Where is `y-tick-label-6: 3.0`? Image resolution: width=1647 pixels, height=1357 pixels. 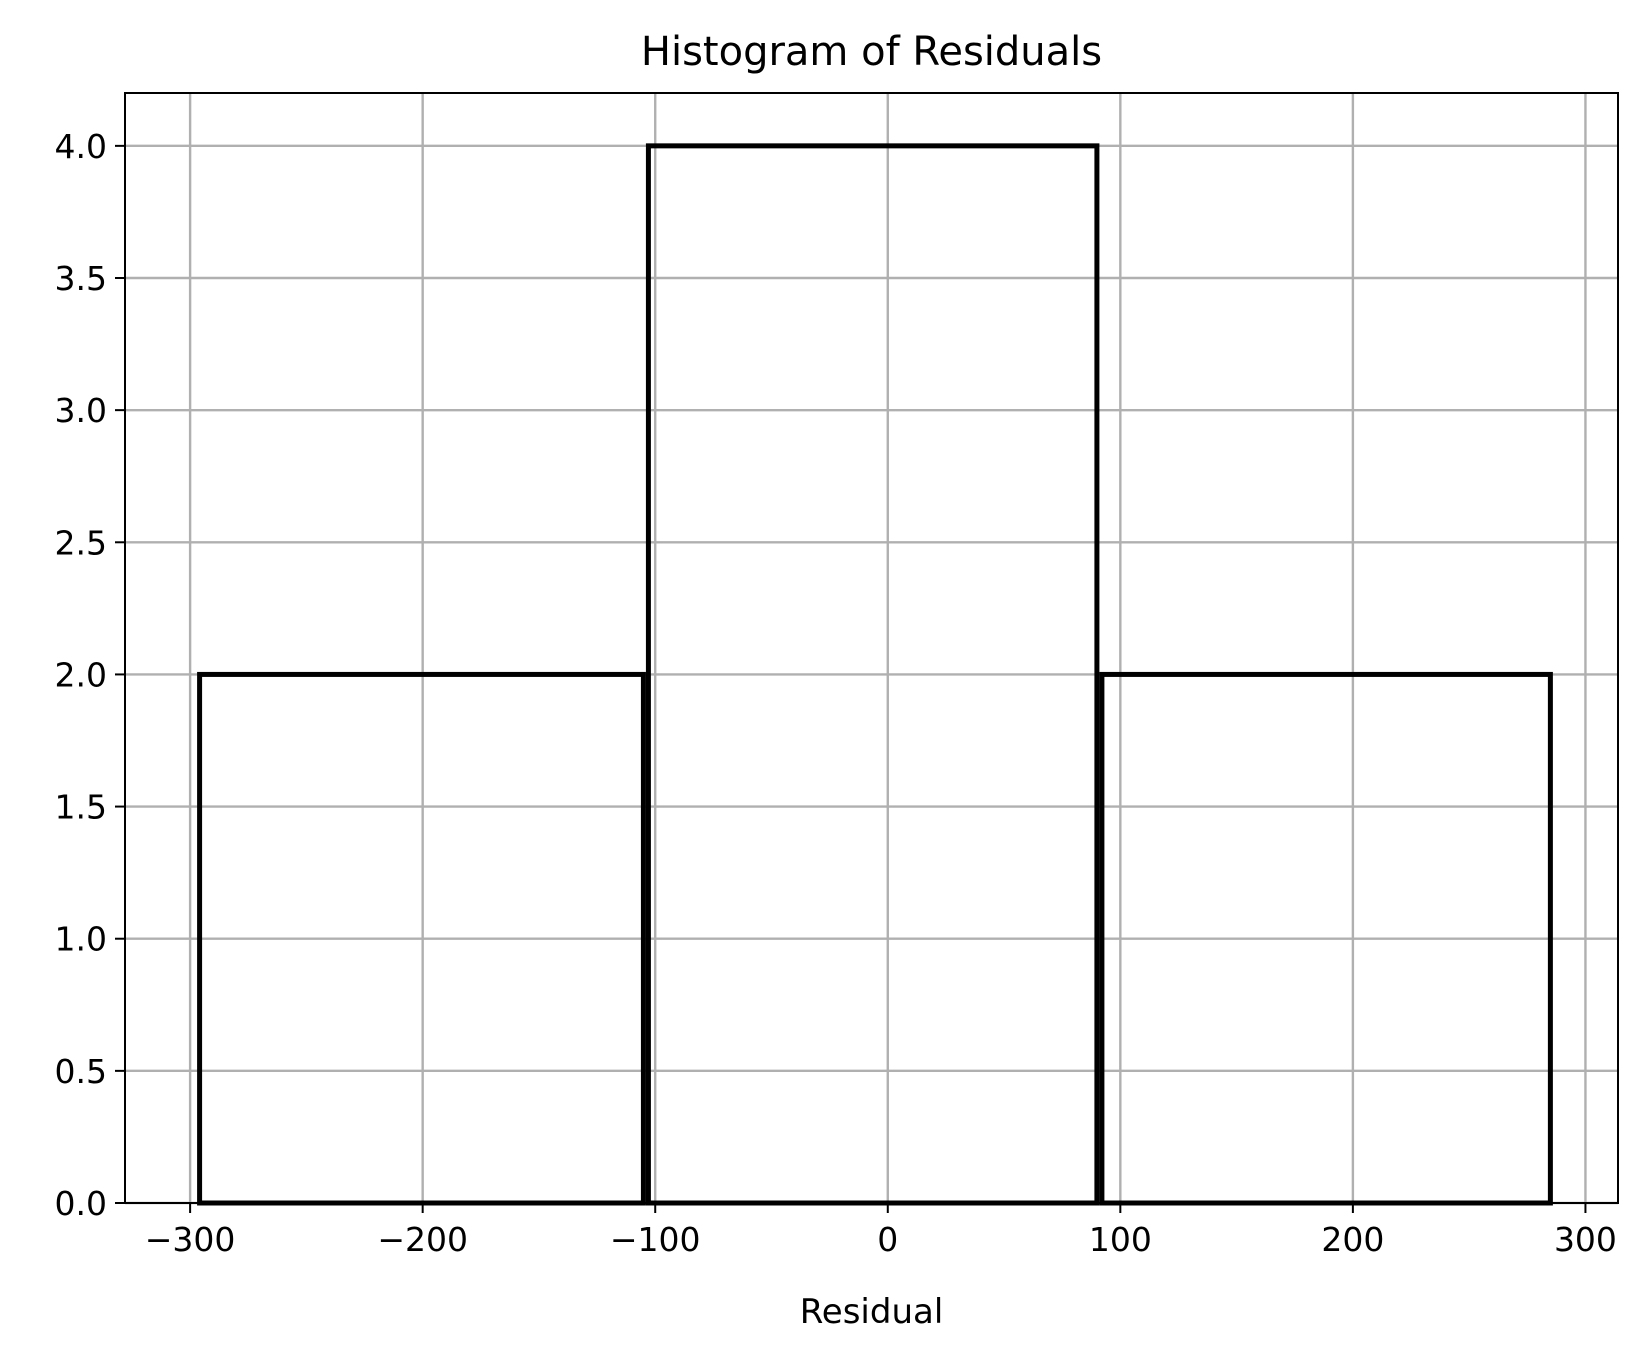 y-tick-label-6: 3.0 is located at coordinates (81, 410).